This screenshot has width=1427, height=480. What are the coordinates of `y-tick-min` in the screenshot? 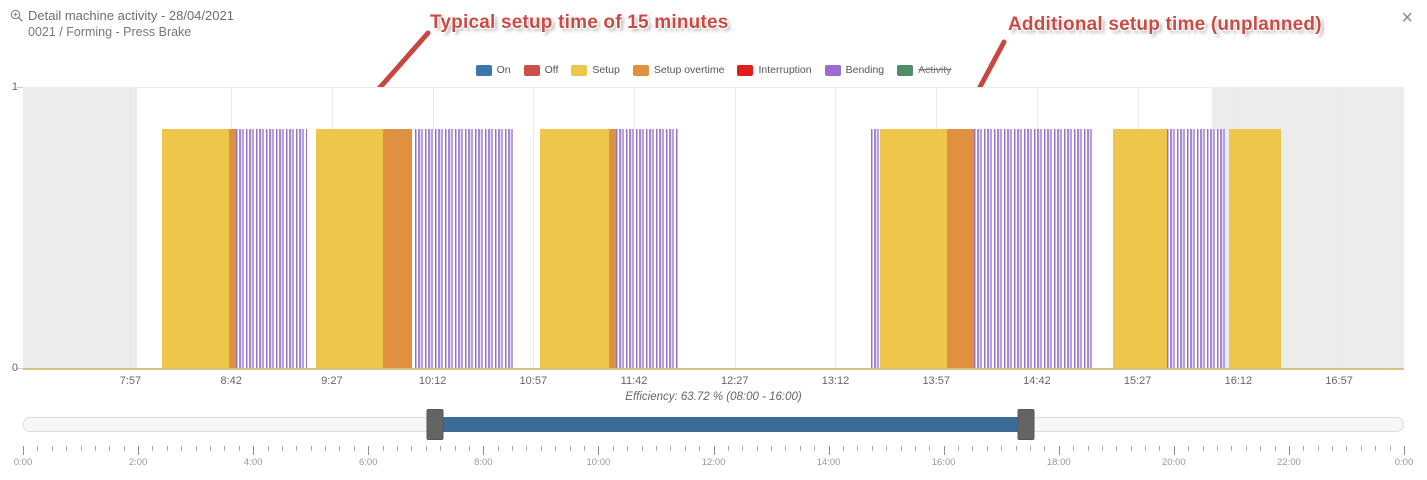 It's located at (20, 368).